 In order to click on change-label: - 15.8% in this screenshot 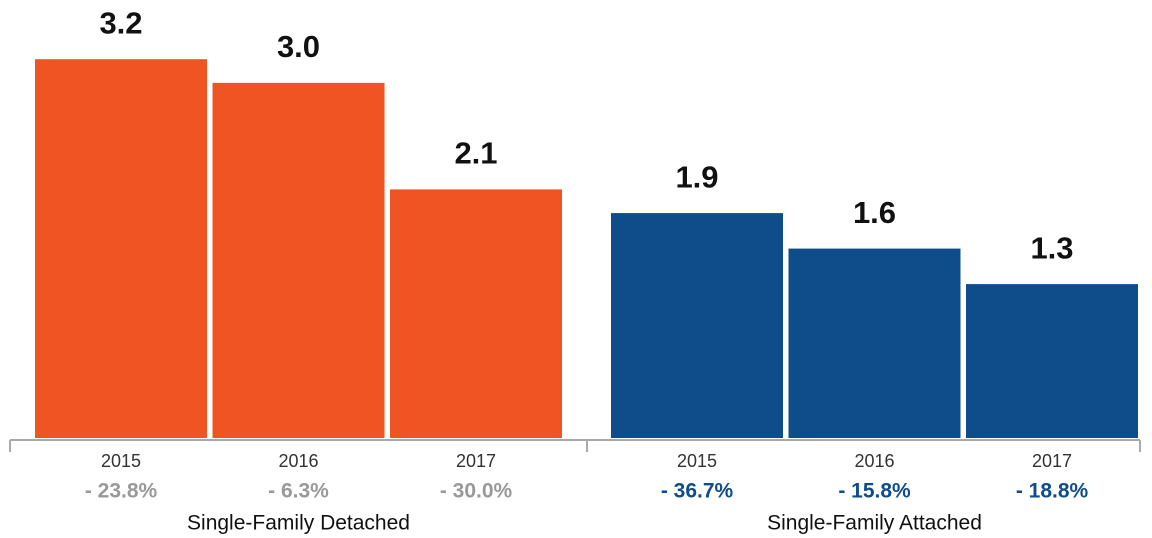, I will do `click(874, 491)`.